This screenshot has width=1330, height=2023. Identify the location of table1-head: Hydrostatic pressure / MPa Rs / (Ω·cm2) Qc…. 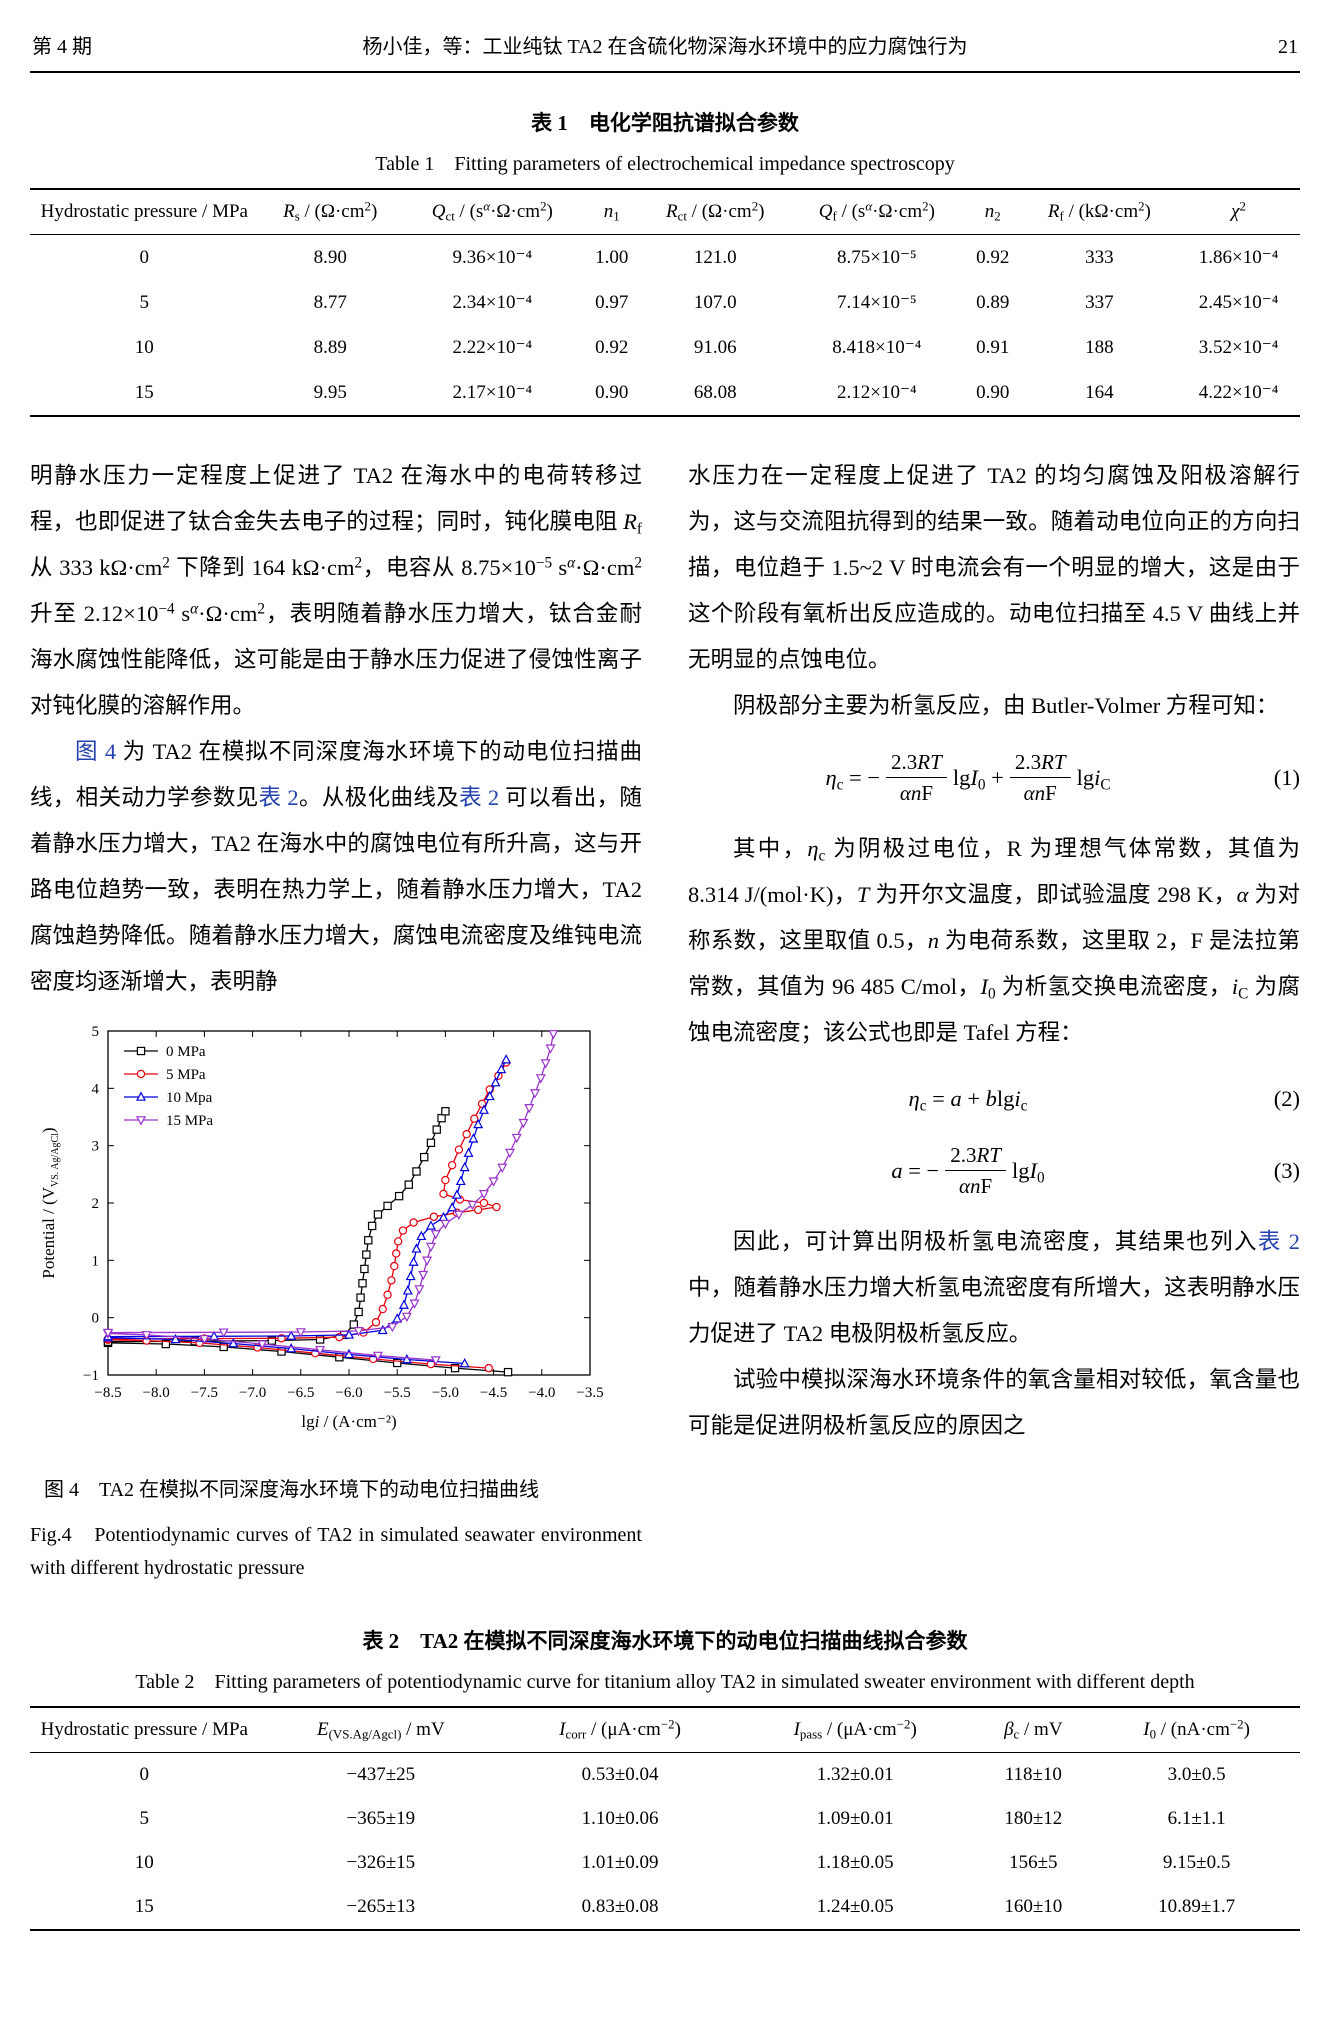
(665, 212).